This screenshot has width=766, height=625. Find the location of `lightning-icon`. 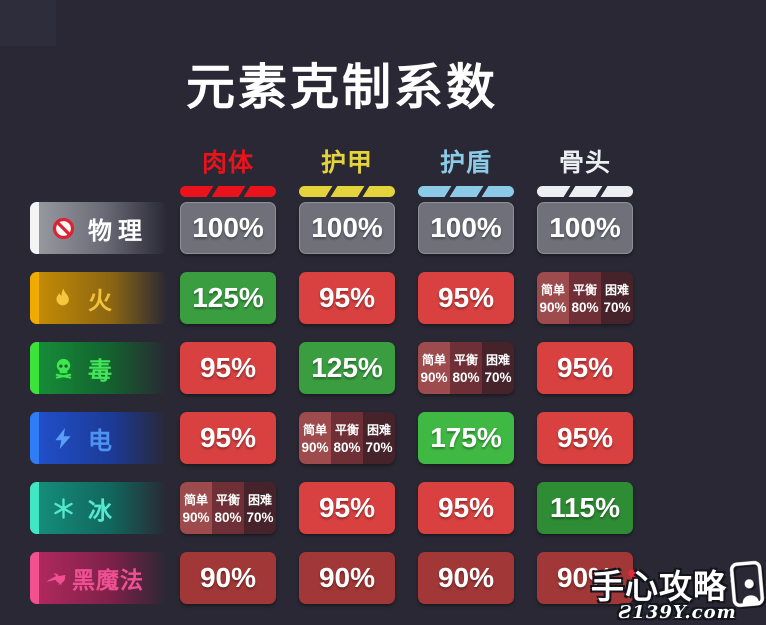

lightning-icon is located at coordinates (63, 438).